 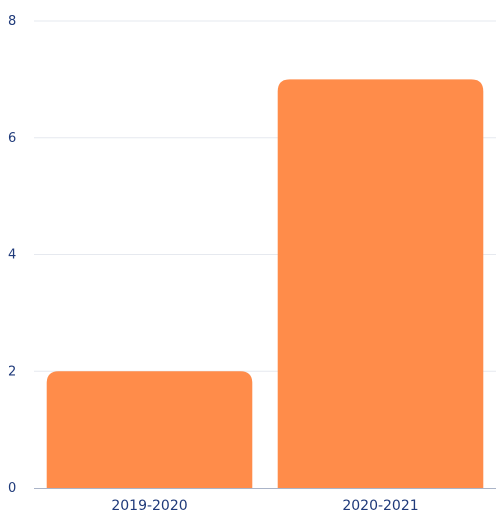 What do you see at coordinates (149, 429) in the screenshot?
I see `bar-2019-2020` at bounding box center [149, 429].